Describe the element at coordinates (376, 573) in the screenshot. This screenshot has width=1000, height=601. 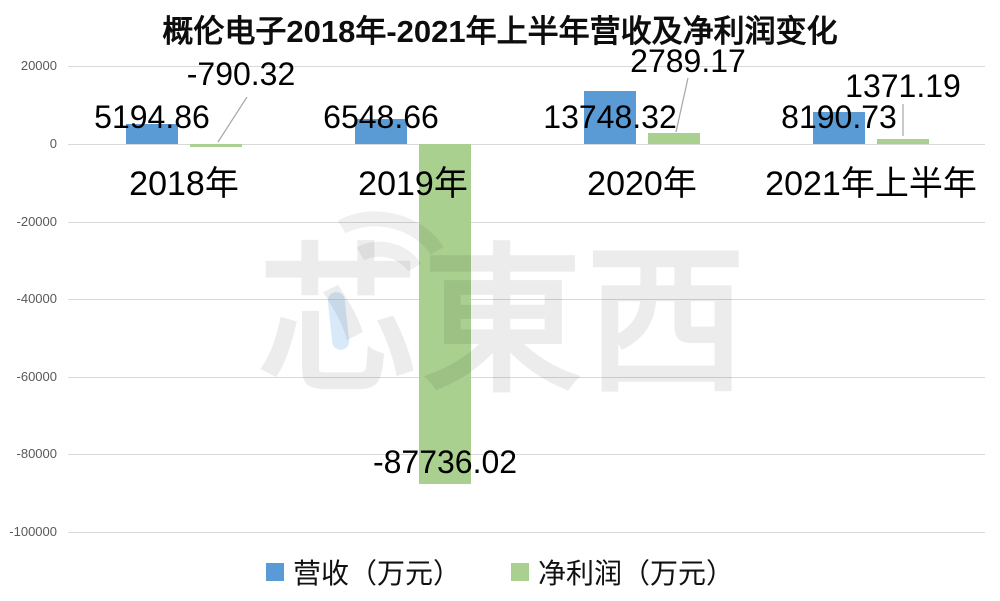
I see `legend-label: 营收（万元）` at that location.